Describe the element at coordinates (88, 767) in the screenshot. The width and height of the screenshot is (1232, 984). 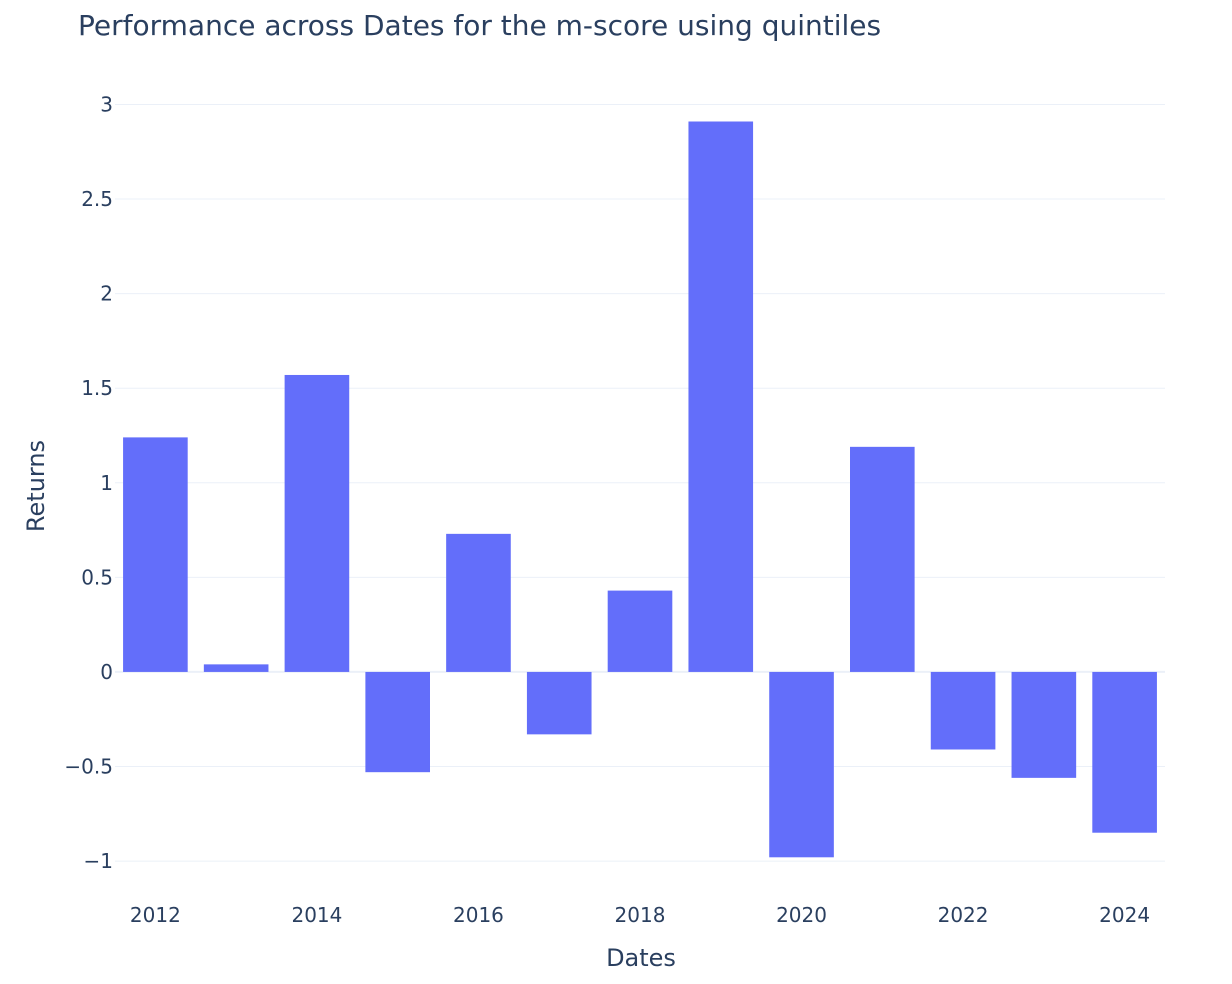
I see `y-tick-label: −0.5` at that location.